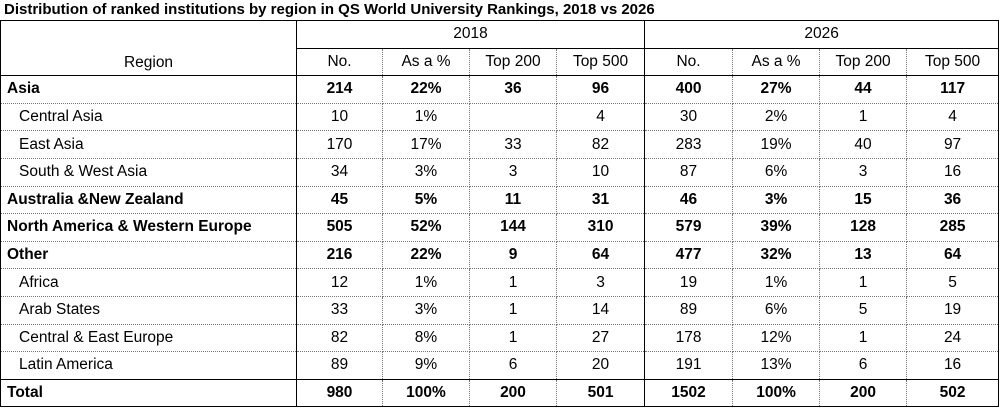  Describe the element at coordinates (863, 89) in the screenshot. I see `top200-2026-cell: 44` at that location.